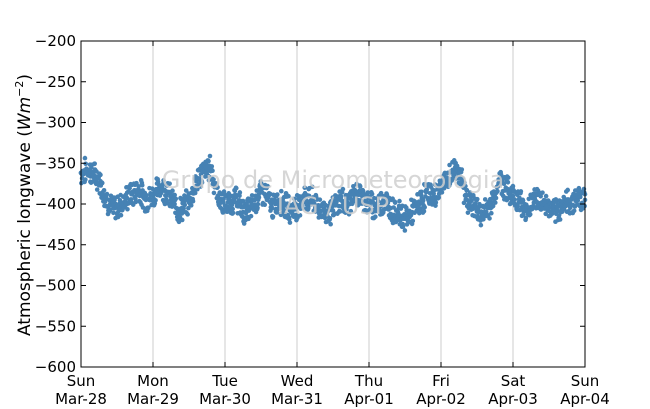 Image resolution: width=650 pixels, height=409 pixels. Describe the element at coordinates (55, 163) in the screenshot. I see `y-tick-label: −350` at that location.